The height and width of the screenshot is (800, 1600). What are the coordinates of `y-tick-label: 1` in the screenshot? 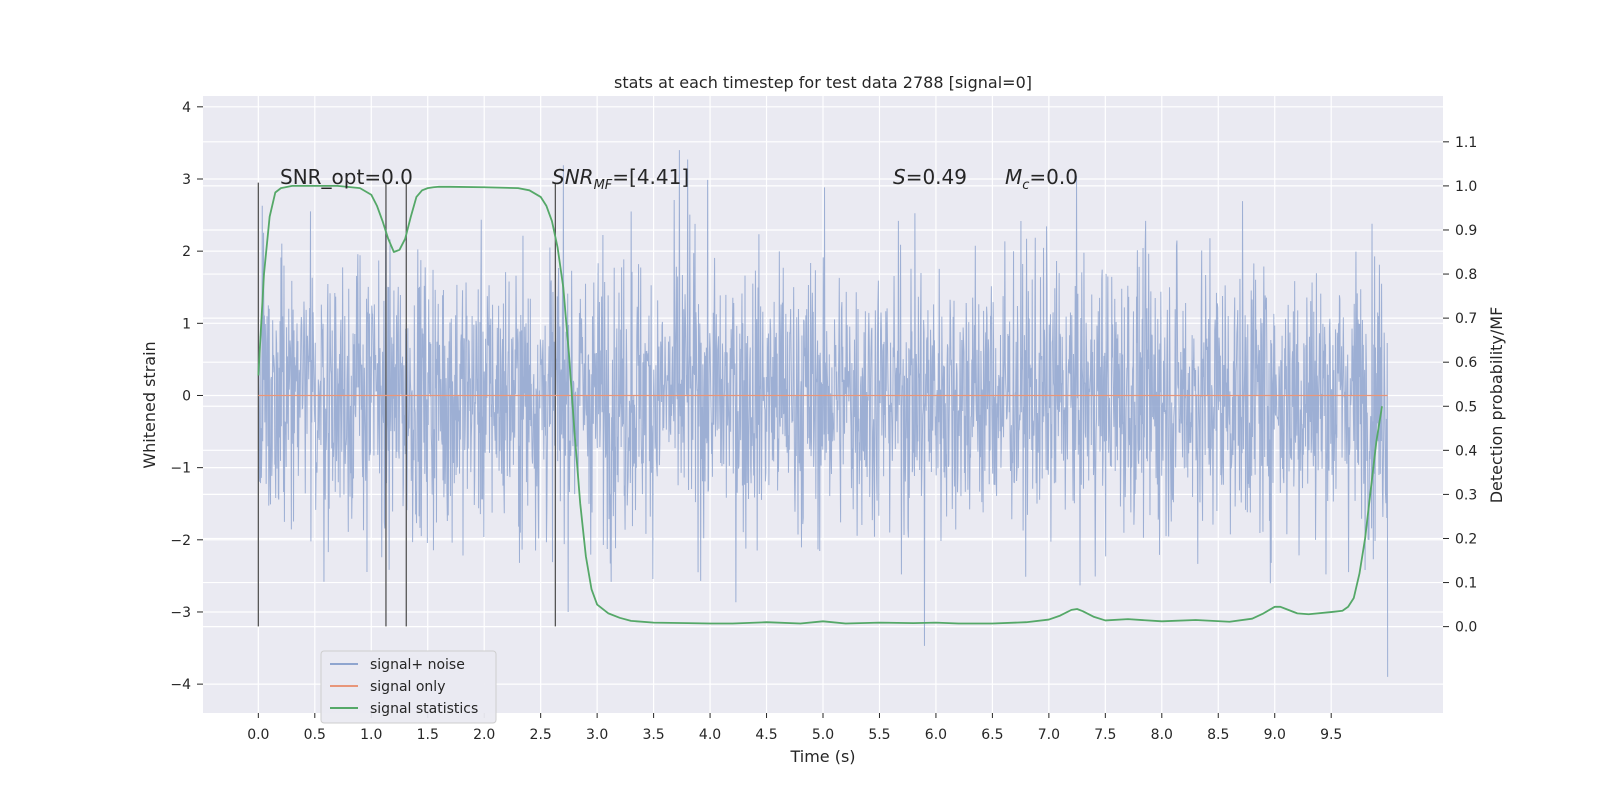 It's located at (186, 324).